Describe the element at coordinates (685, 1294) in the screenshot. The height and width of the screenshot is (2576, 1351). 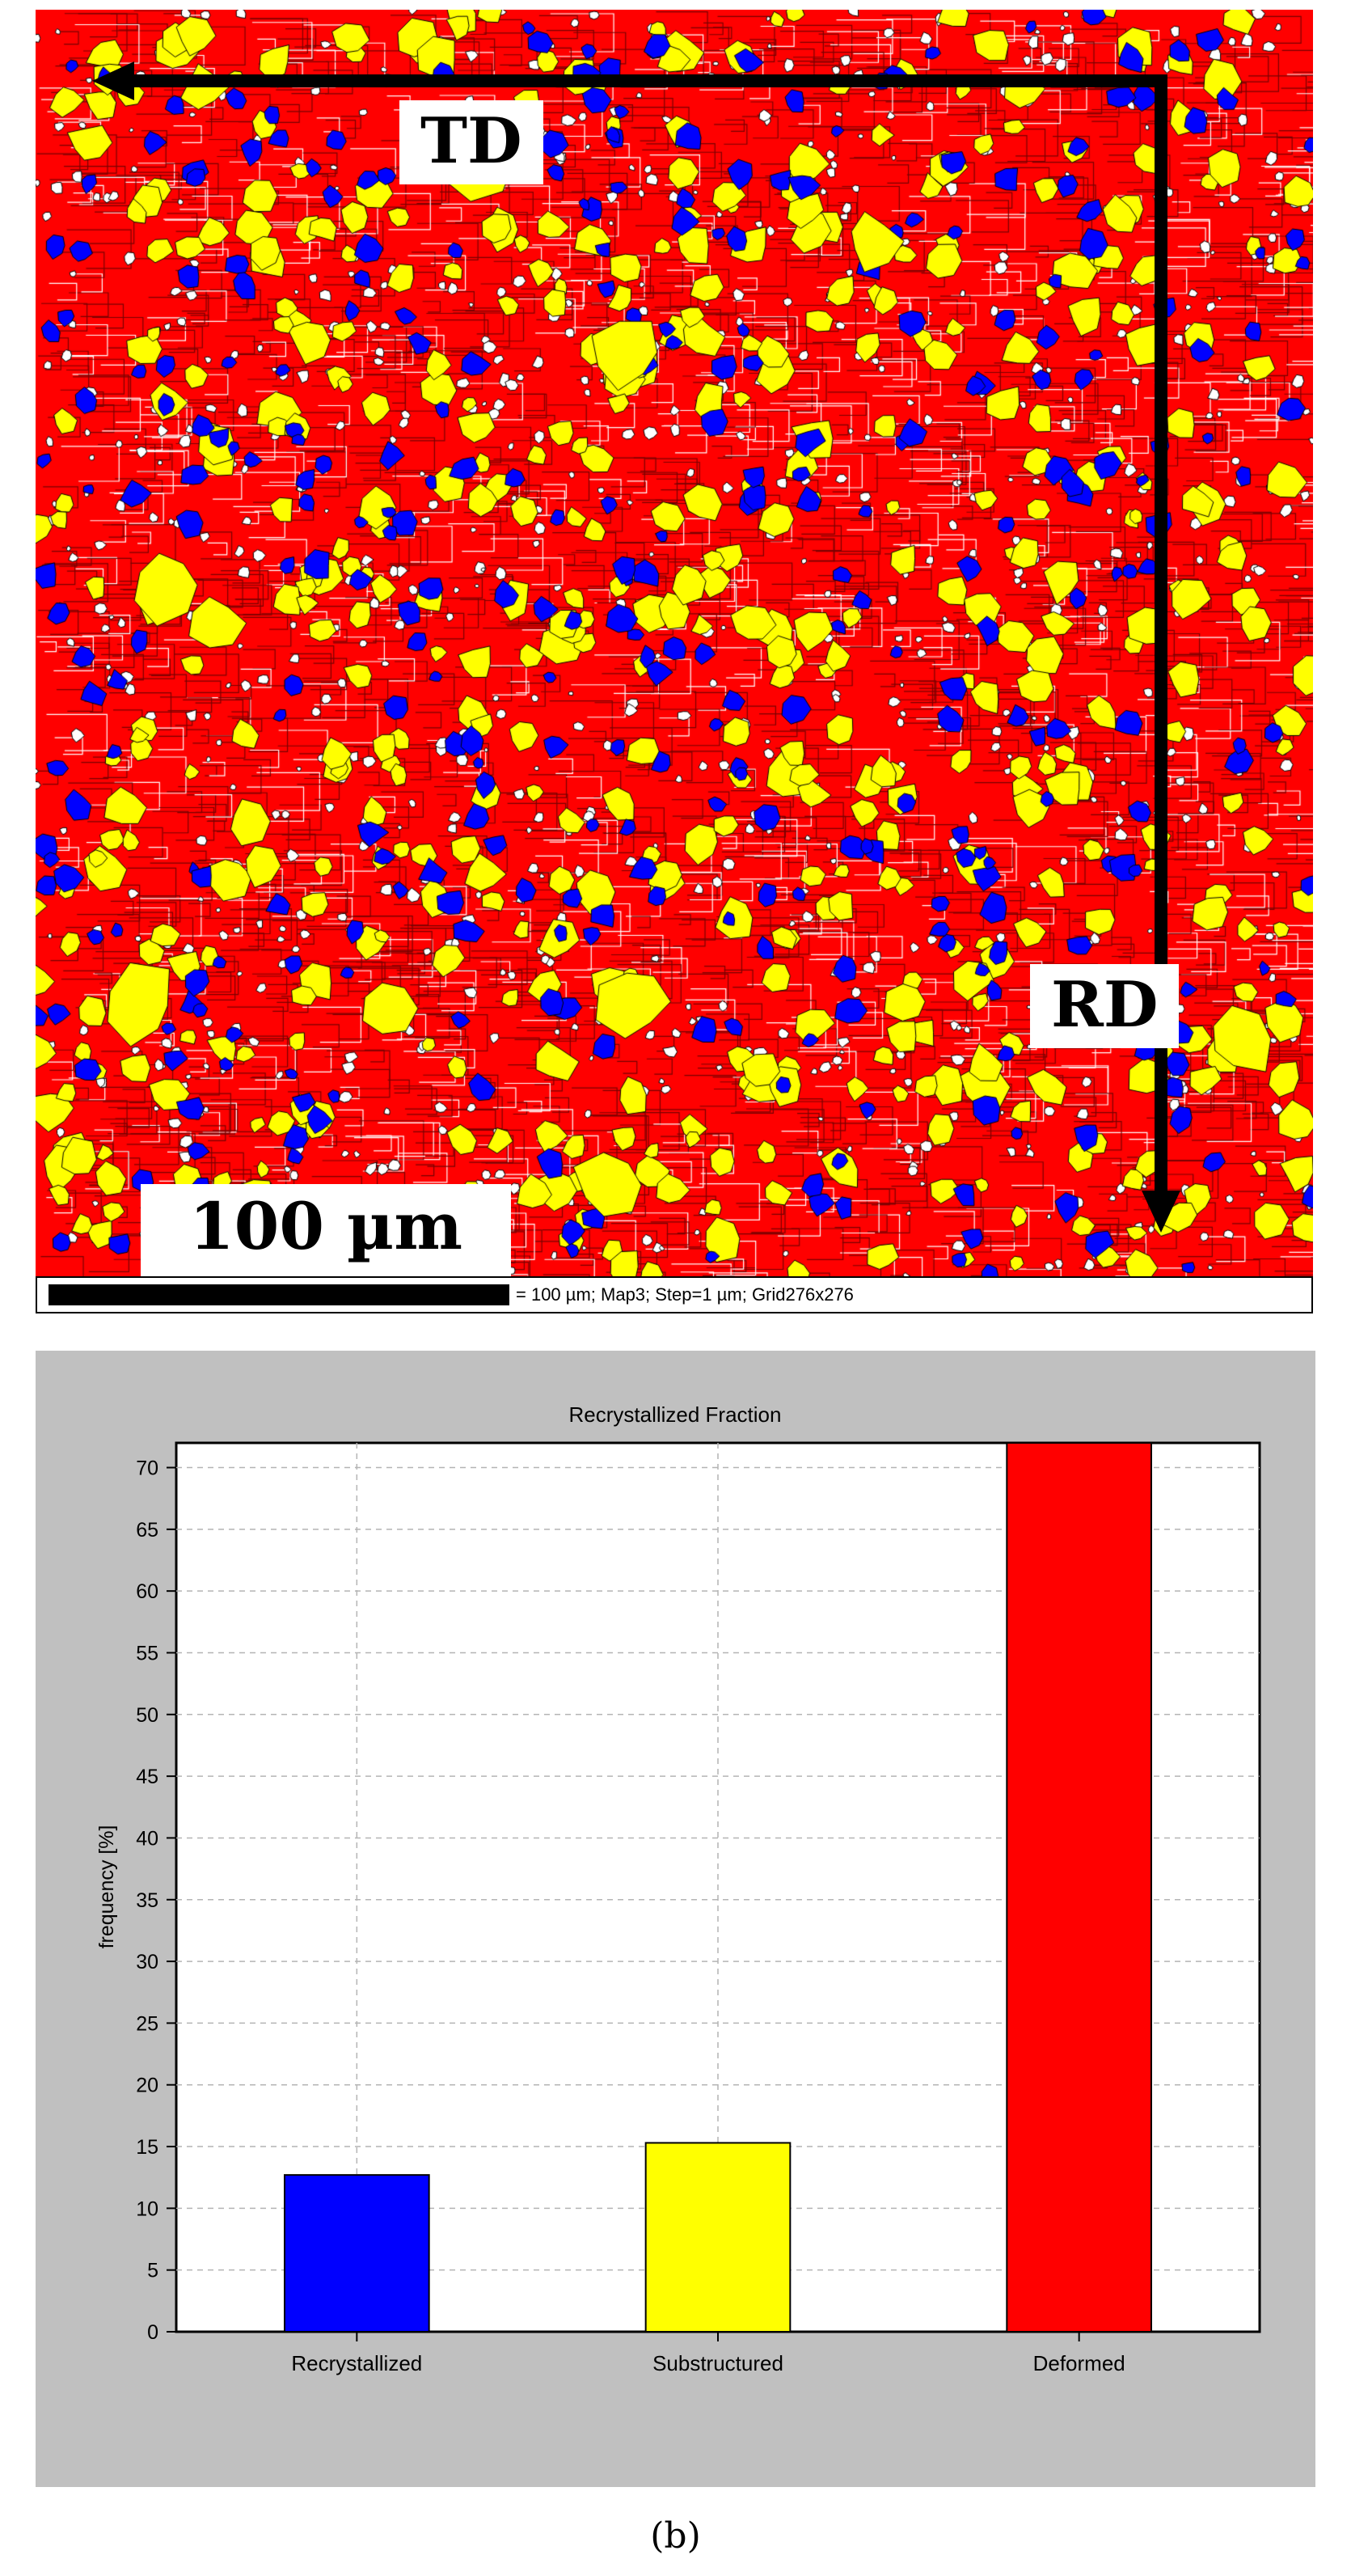
I see `map-caption-text: = 100 µm; Map3; Step=1 µm; Grid276x276` at that location.